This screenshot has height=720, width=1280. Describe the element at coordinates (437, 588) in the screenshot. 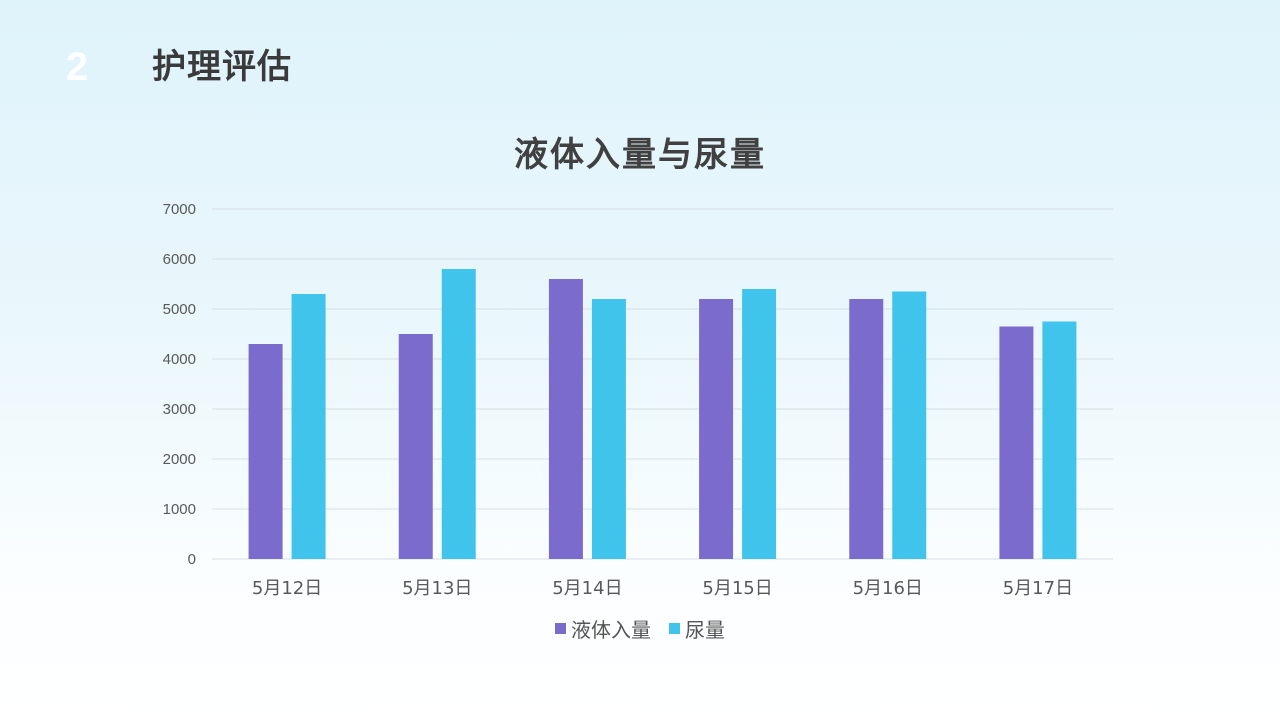

I see `x-tick-label: 5月13日` at that location.